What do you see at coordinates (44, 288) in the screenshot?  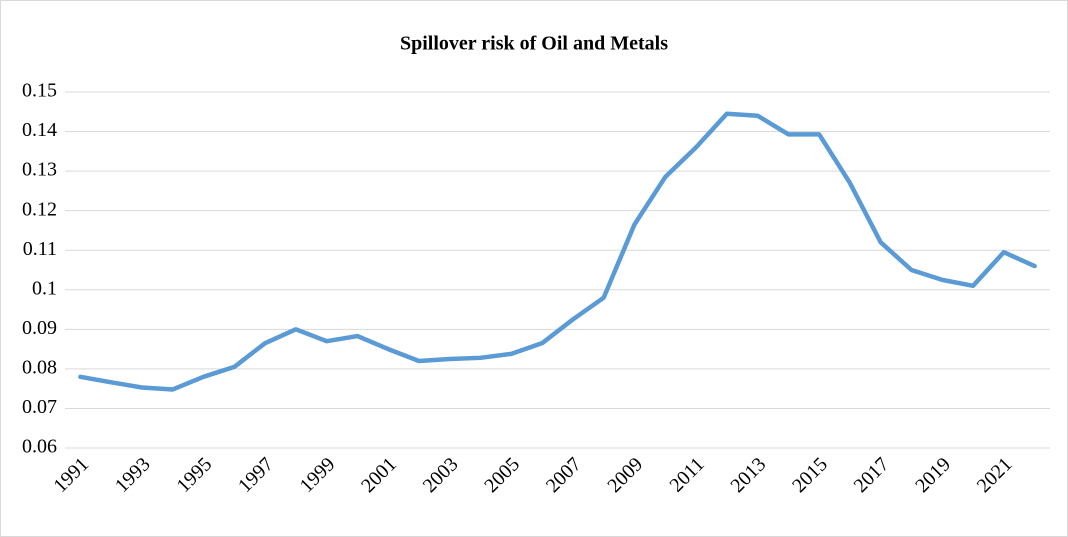 I see `y-tick-label: 0.1` at bounding box center [44, 288].